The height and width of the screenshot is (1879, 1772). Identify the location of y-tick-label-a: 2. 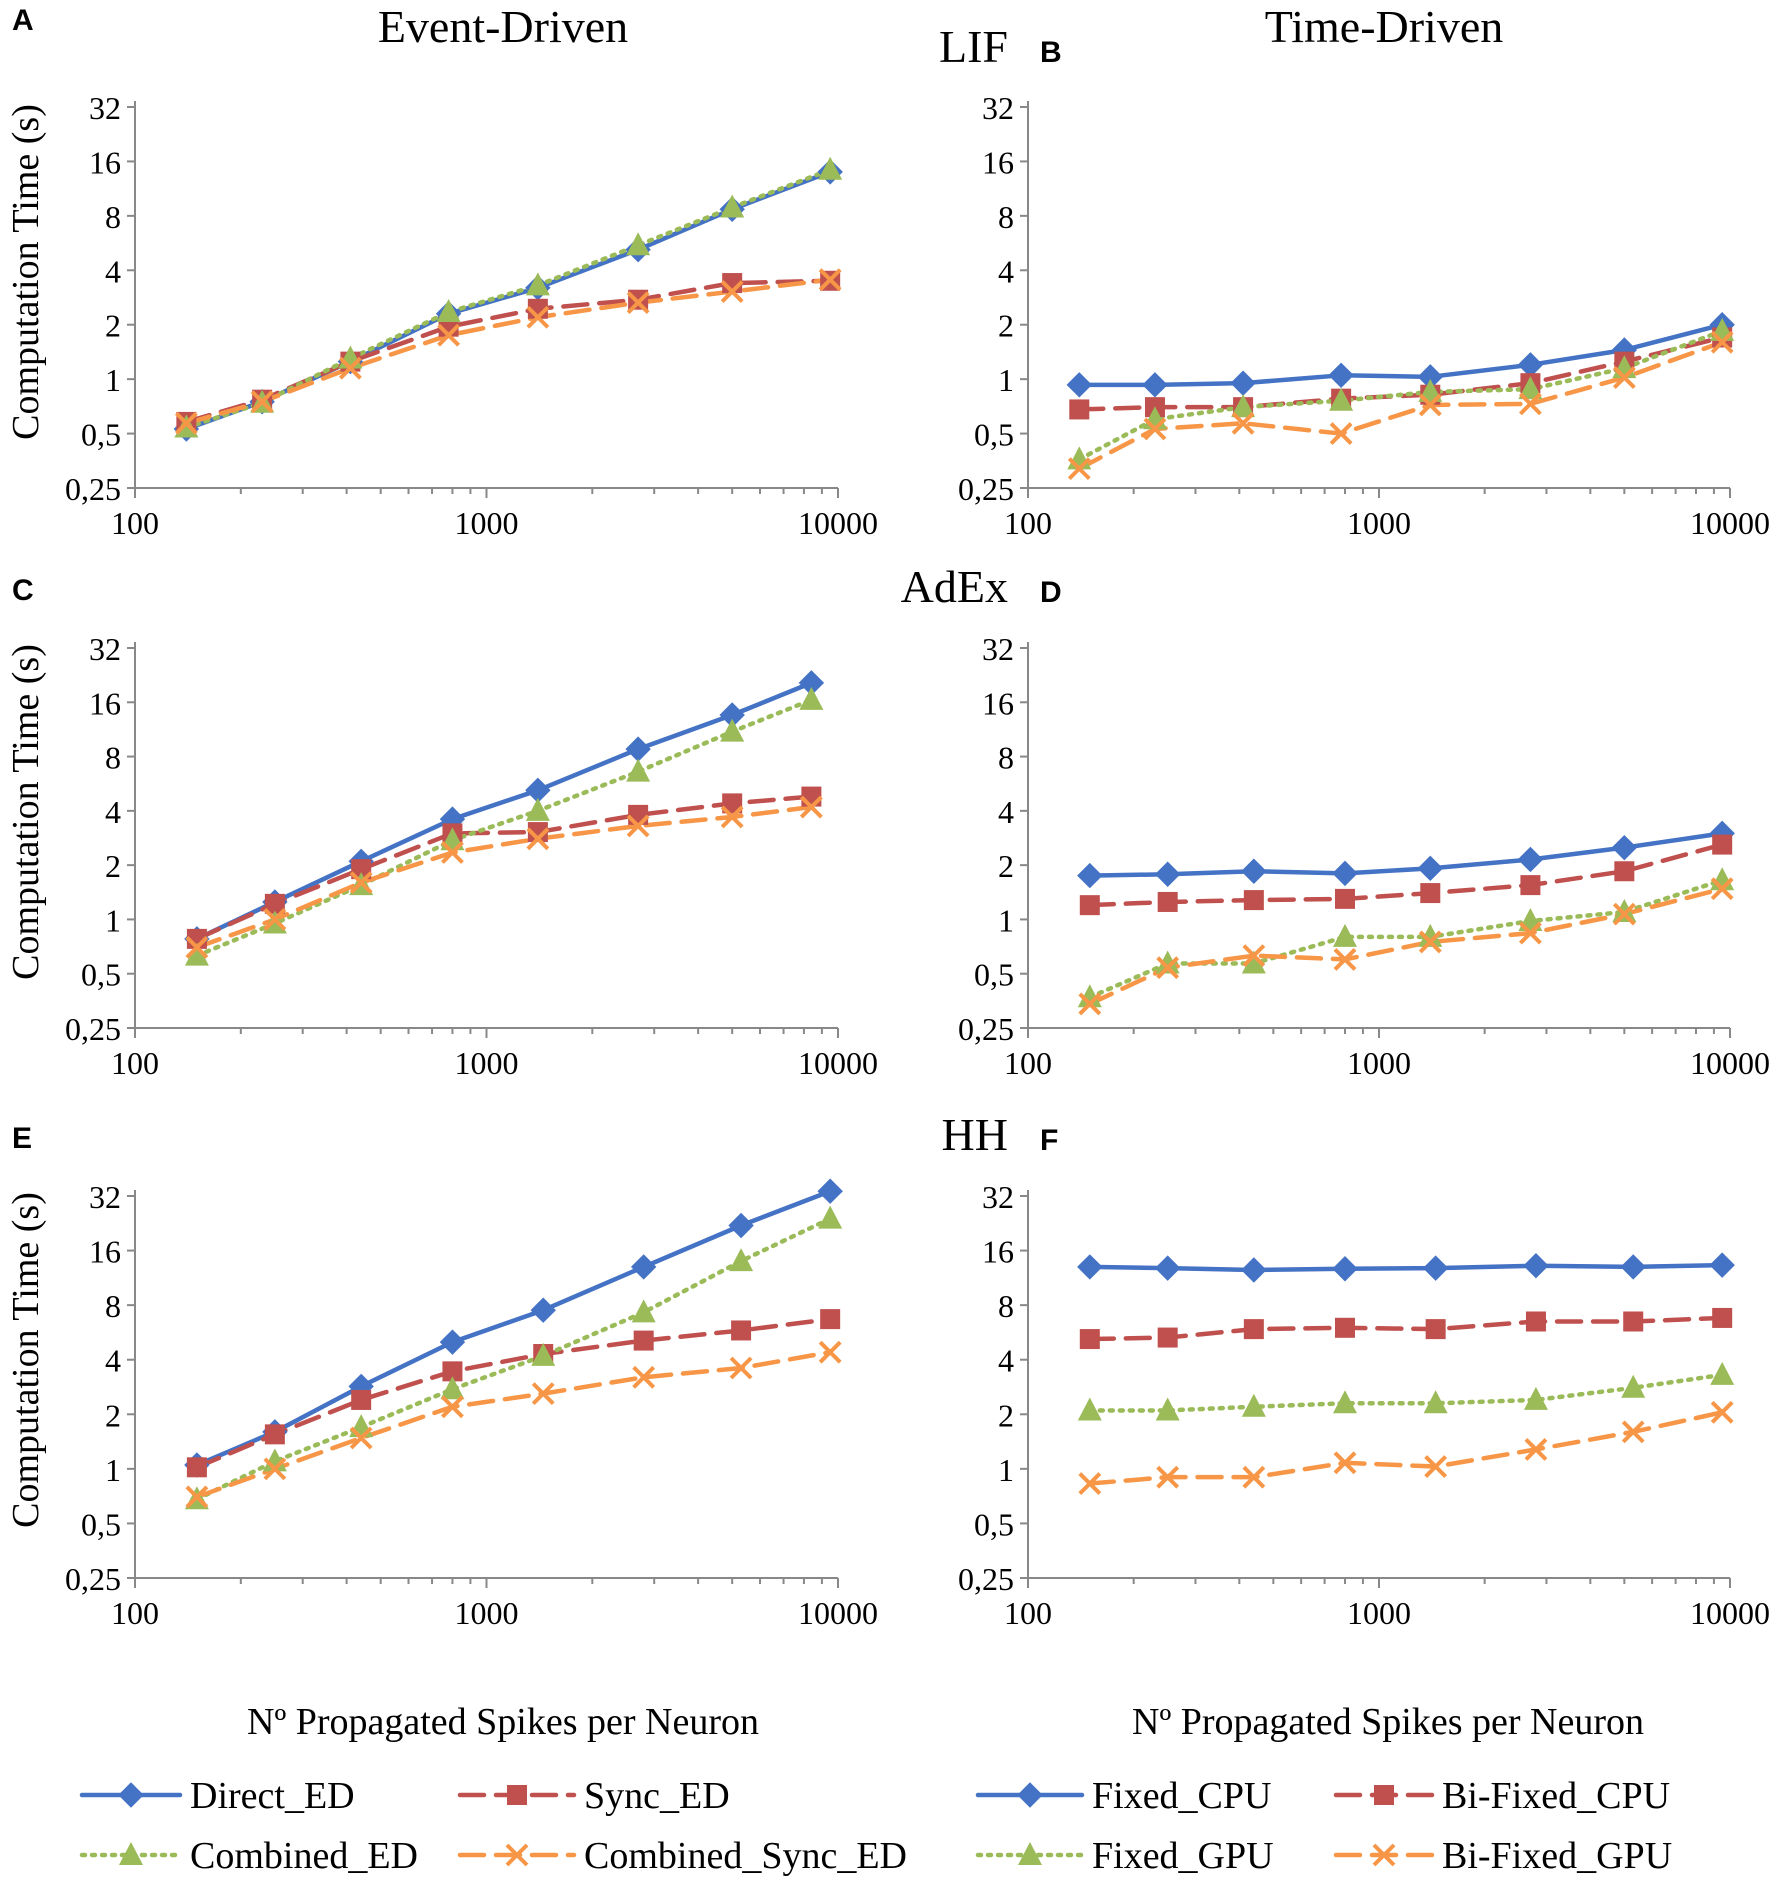
(113, 326).